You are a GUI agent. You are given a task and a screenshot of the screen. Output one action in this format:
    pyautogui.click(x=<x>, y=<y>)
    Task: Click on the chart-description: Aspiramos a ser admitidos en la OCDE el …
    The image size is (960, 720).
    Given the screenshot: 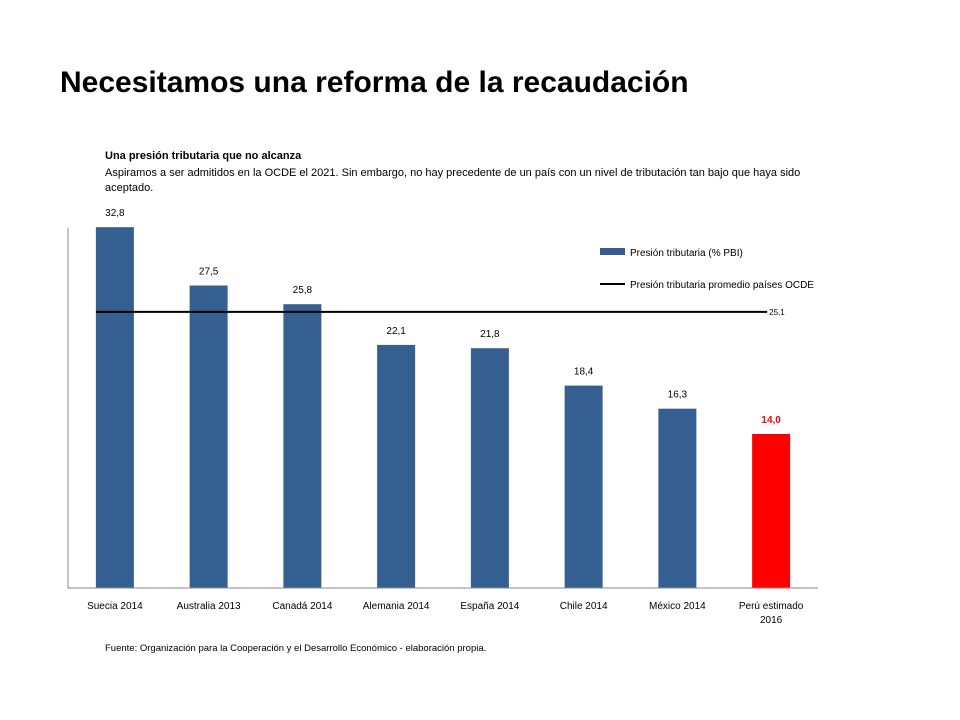 What is the action you would take?
    pyautogui.click(x=453, y=180)
    